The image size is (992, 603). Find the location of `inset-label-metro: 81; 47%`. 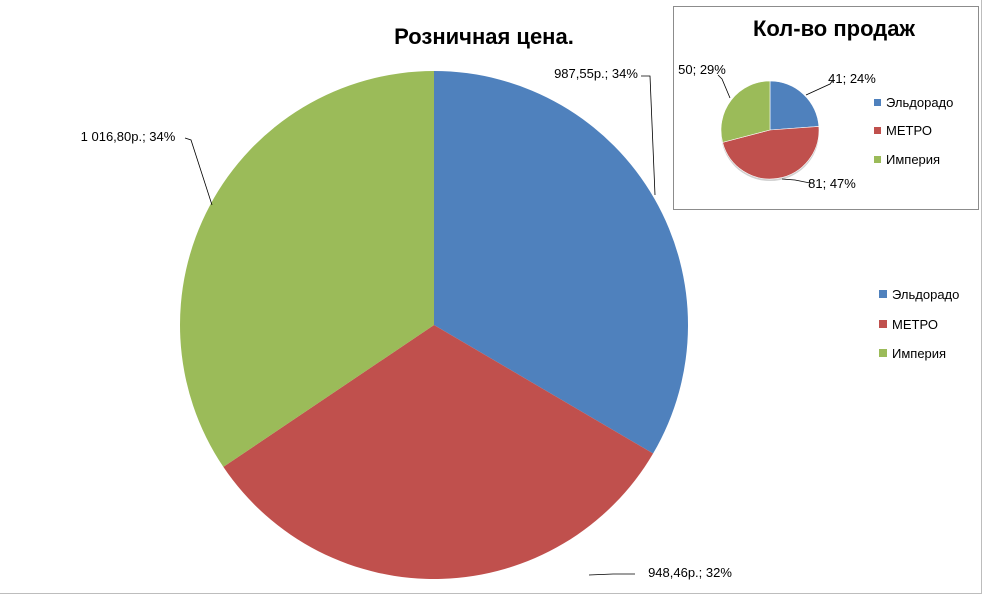

inset-label-metro: 81; 47% is located at coordinates (832, 183).